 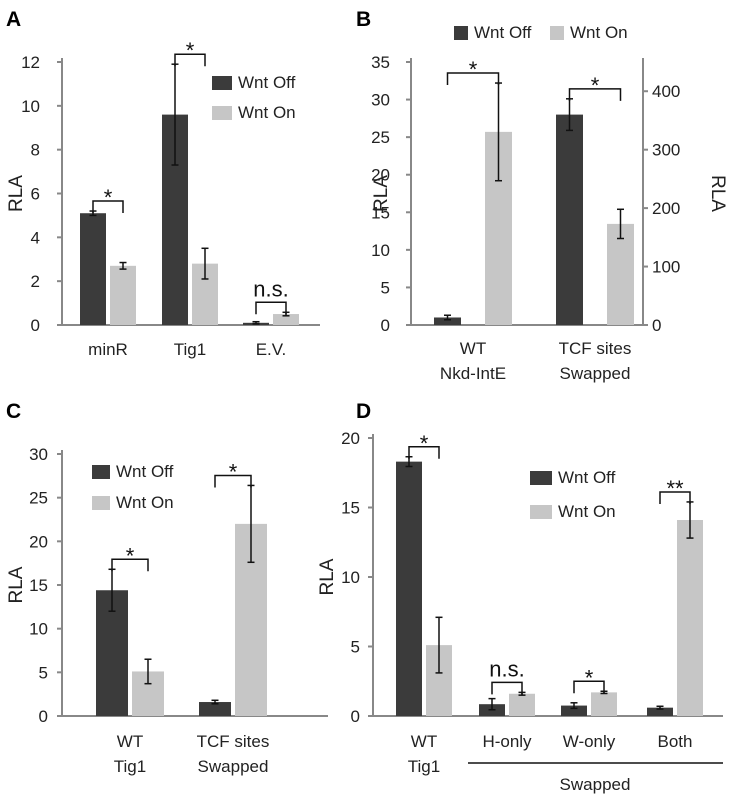 What do you see at coordinates (656, 325) in the screenshot?
I see `y2-tick-label: 0` at bounding box center [656, 325].